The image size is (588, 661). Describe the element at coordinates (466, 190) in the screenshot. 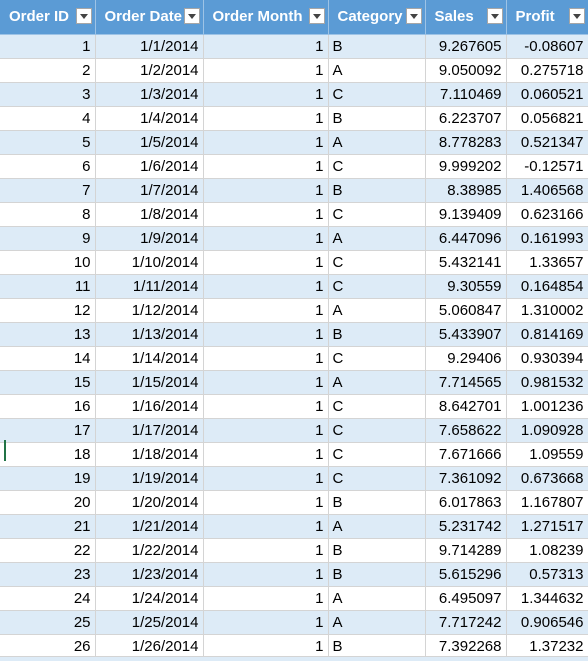

I see `cell-sales: 8.38985` at that location.